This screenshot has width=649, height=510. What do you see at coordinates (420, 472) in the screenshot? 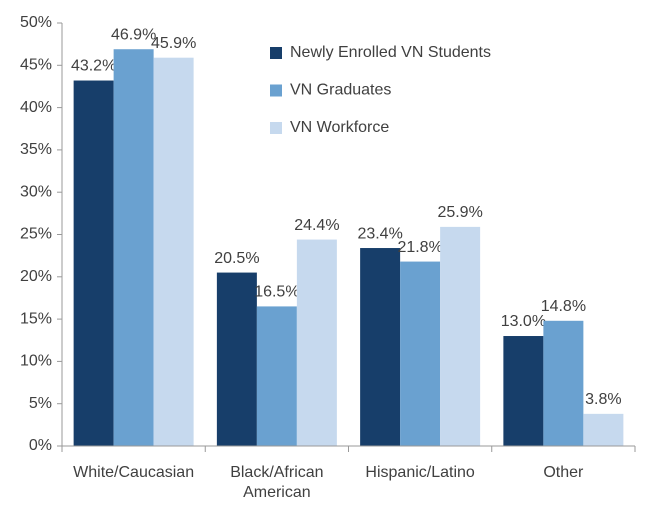
I see `x-tick-label: Hispanic/Latino` at bounding box center [420, 472].